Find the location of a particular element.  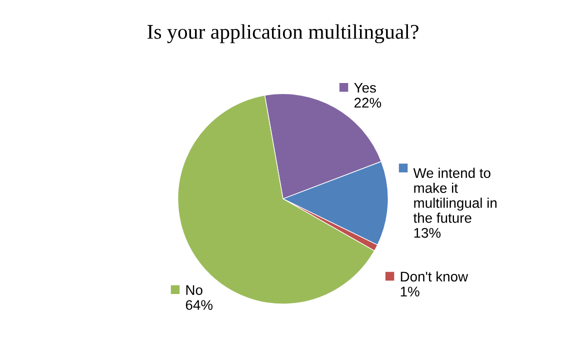

chart-title: Is your application multilingual? is located at coordinates (282, 34).